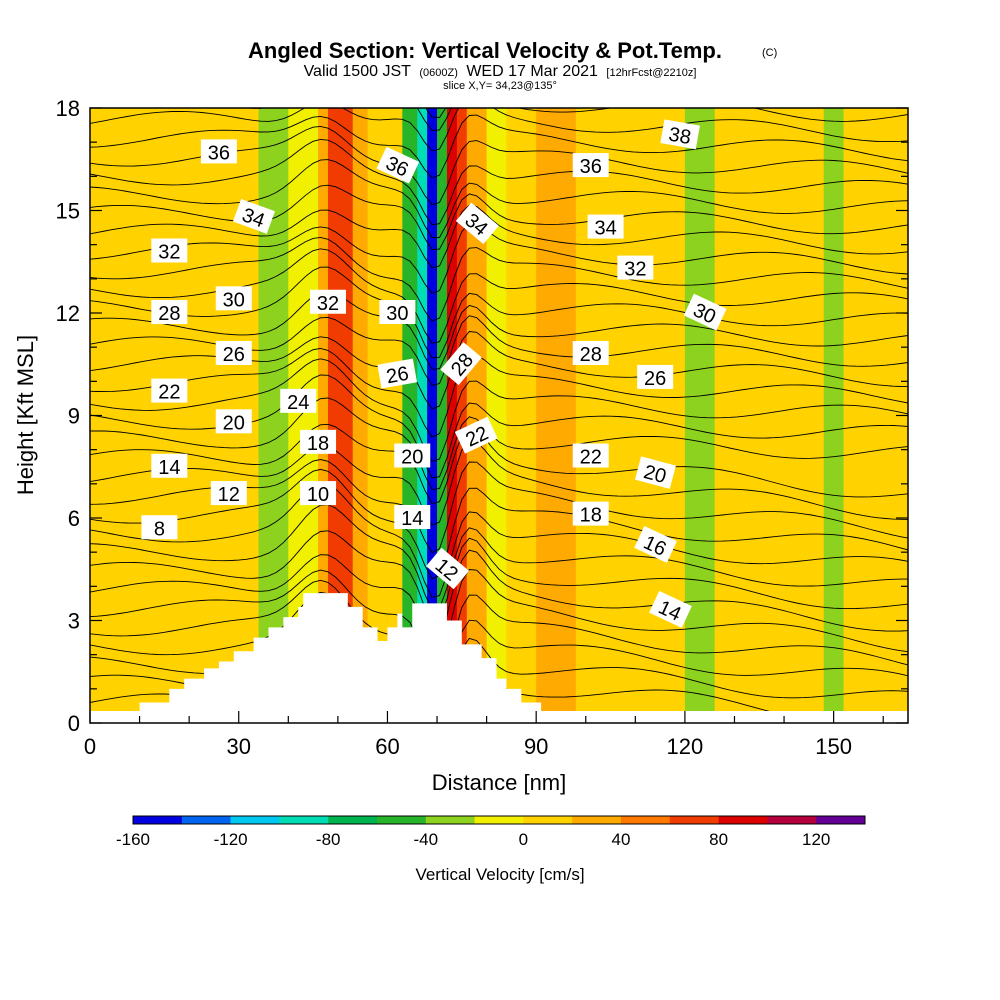  I want to click on theta-label: 8, so click(159, 527).